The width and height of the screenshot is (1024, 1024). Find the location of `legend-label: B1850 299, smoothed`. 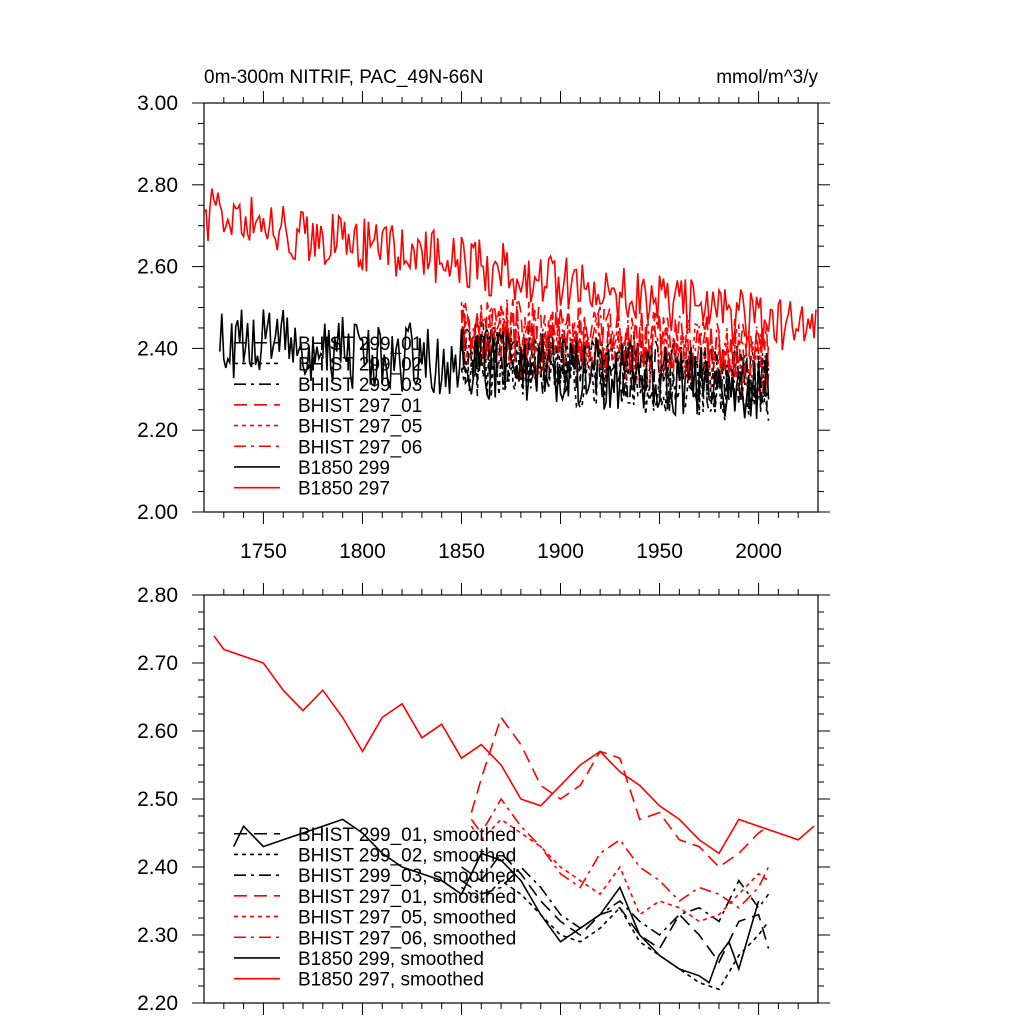

legend-label: B1850 299, smoothed is located at coordinates (391, 959).